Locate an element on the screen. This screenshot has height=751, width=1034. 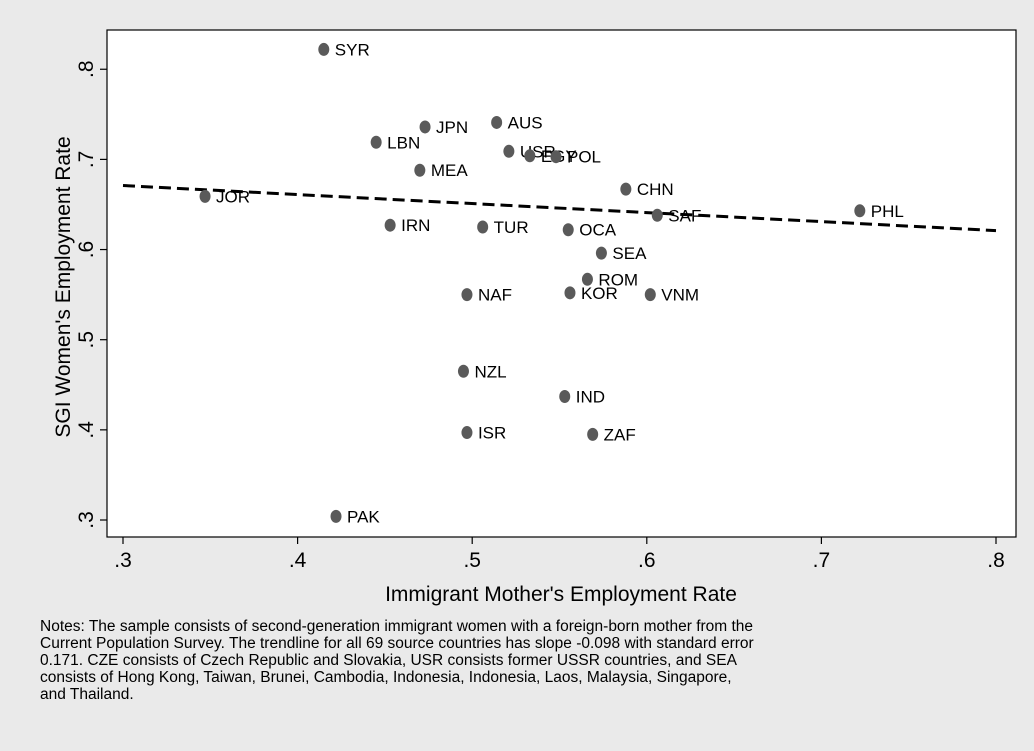
x-tick-label: .3 is located at coordinates (123, 560).